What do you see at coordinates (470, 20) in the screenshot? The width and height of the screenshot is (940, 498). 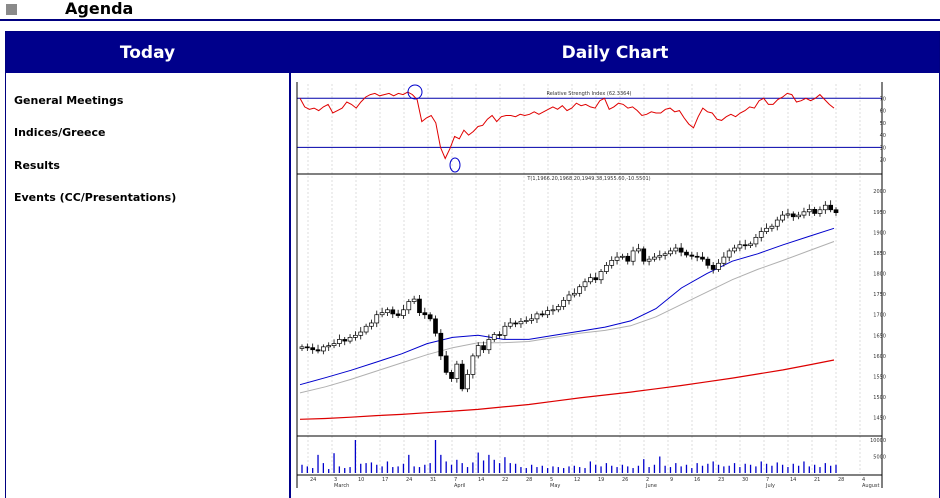 I see `title-underline` at bounding box center [470, 20].